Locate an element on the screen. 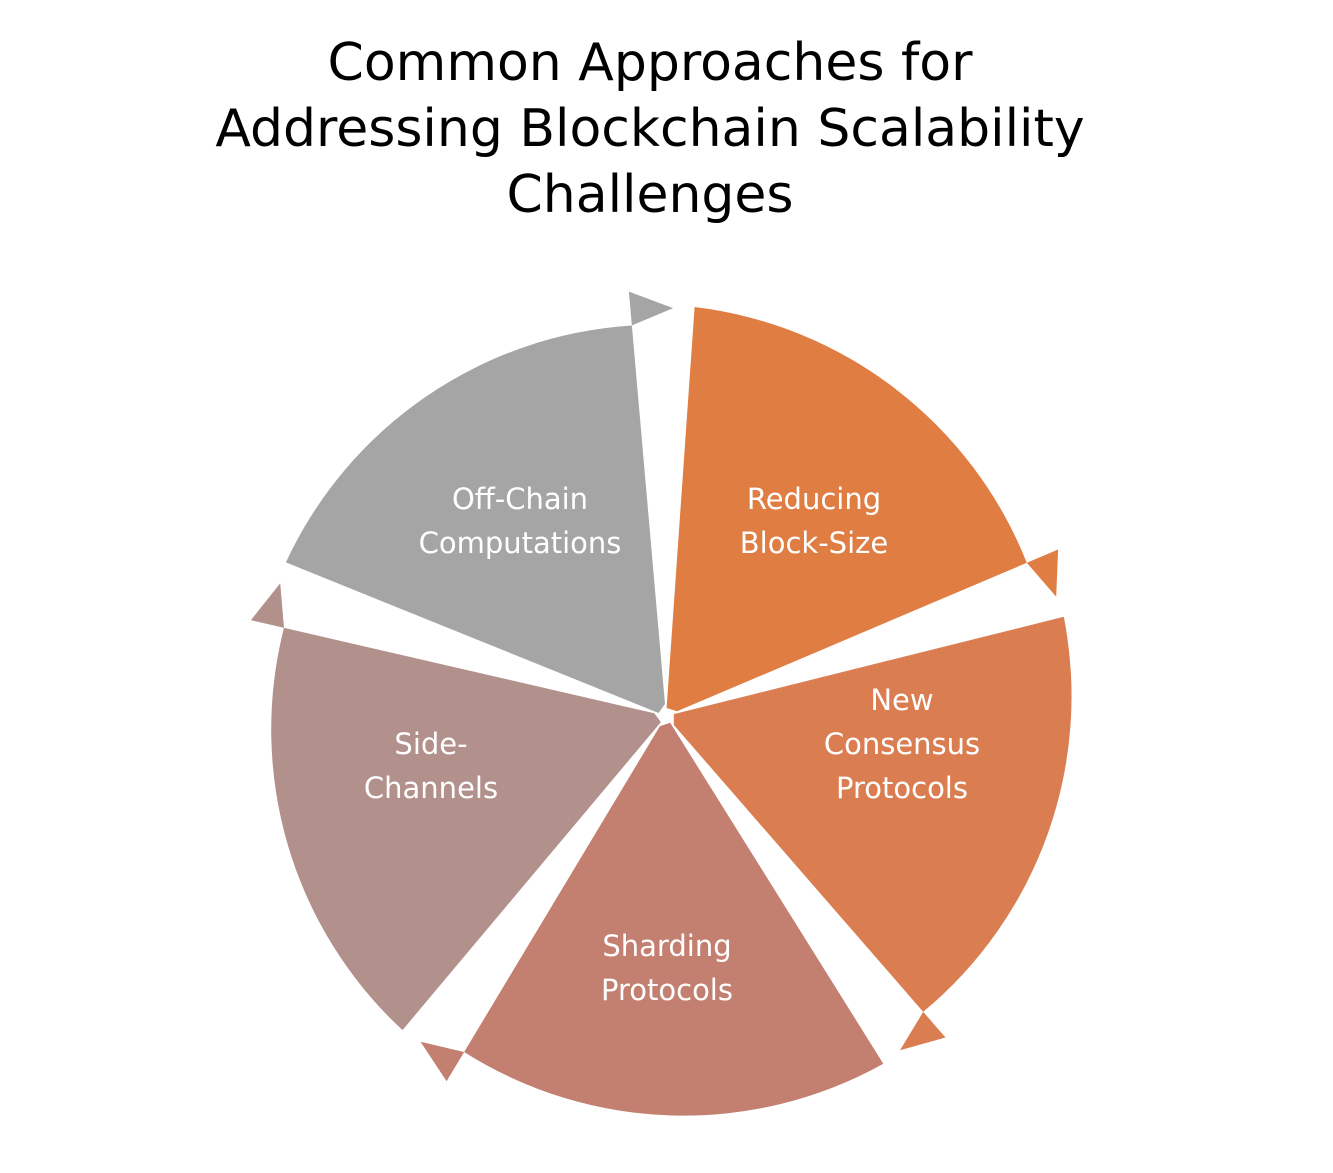 Image resolution: width=1333 pixels, height=1173 pixels. segment-label: Side- Channels is located at coordinates (431, 766).